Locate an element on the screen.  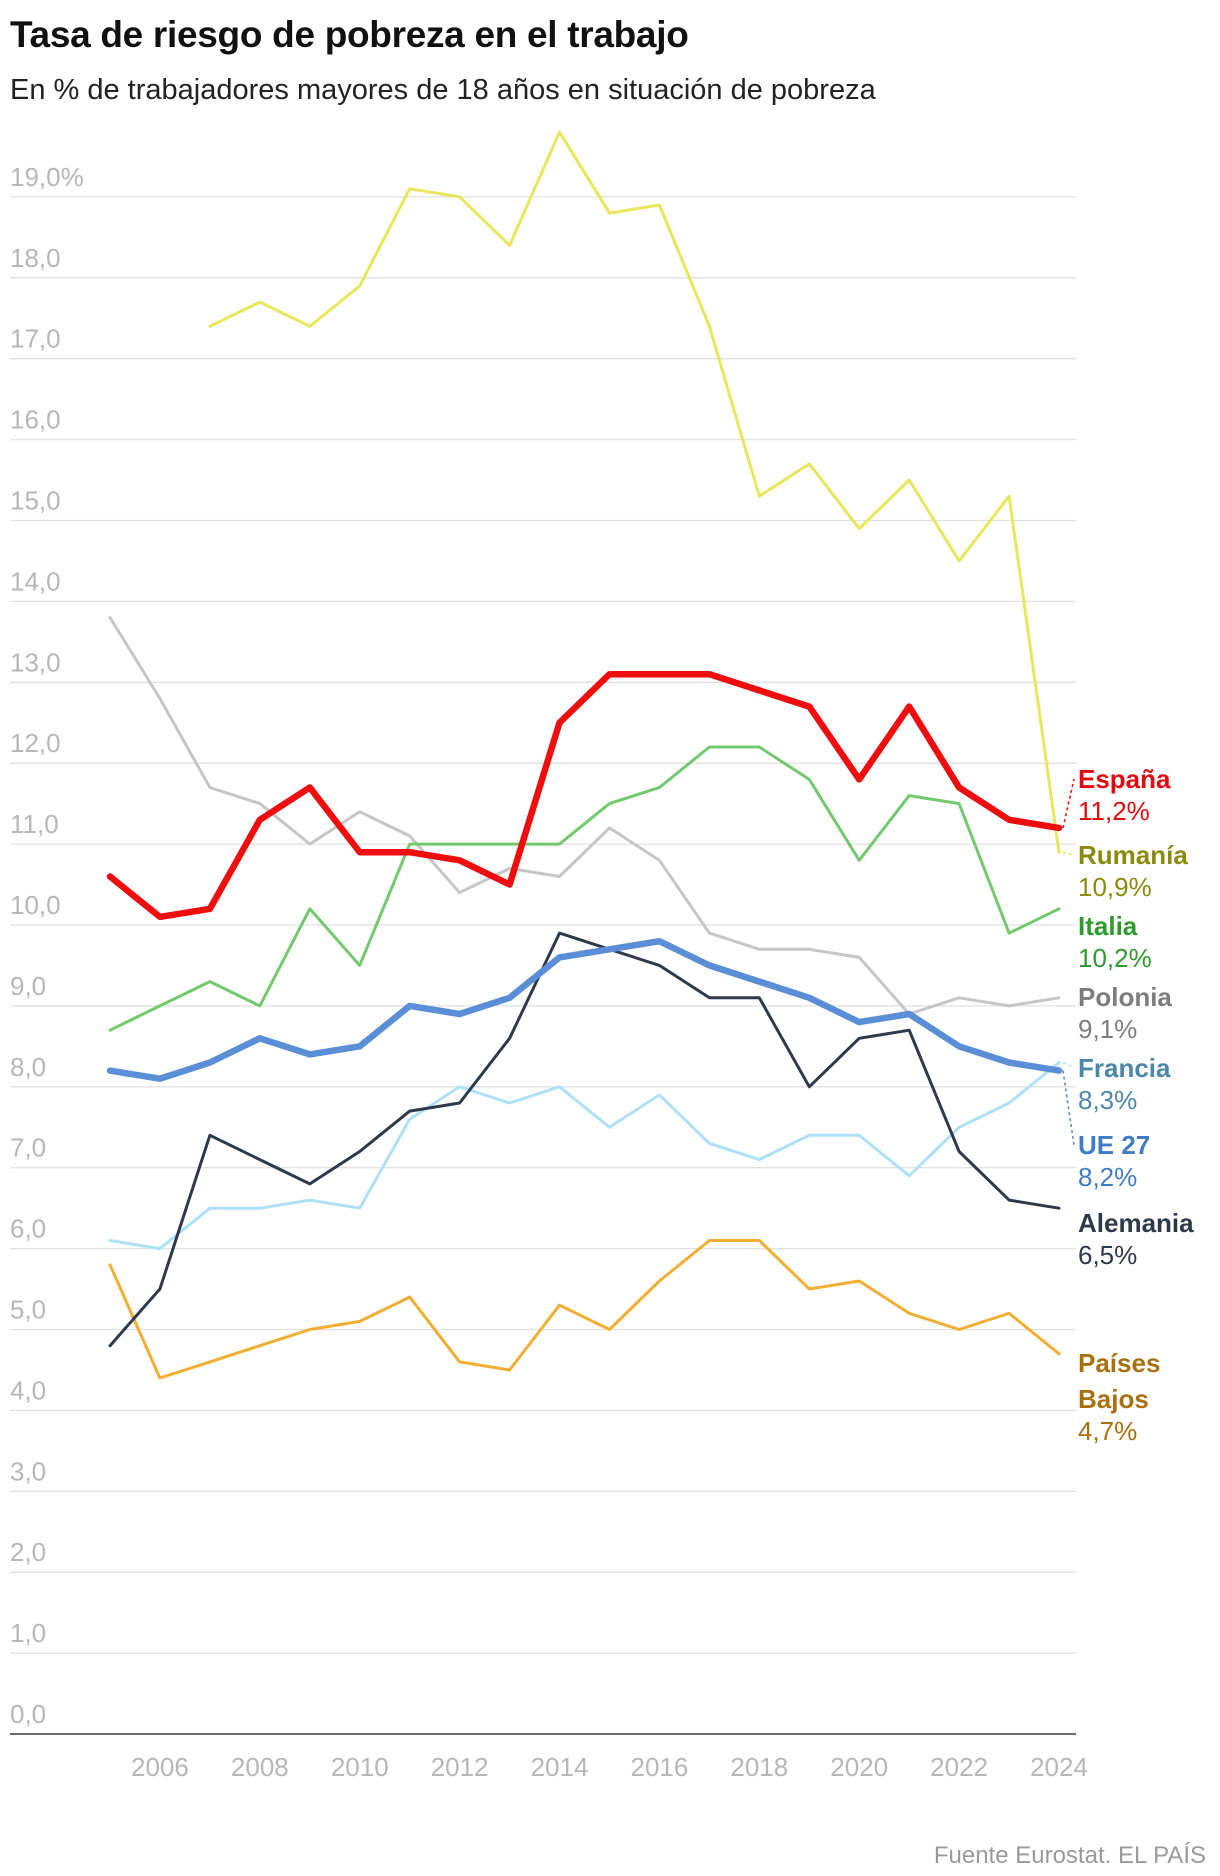
series-label-name-francia: Francia is located at coordinates (1124, 1068).